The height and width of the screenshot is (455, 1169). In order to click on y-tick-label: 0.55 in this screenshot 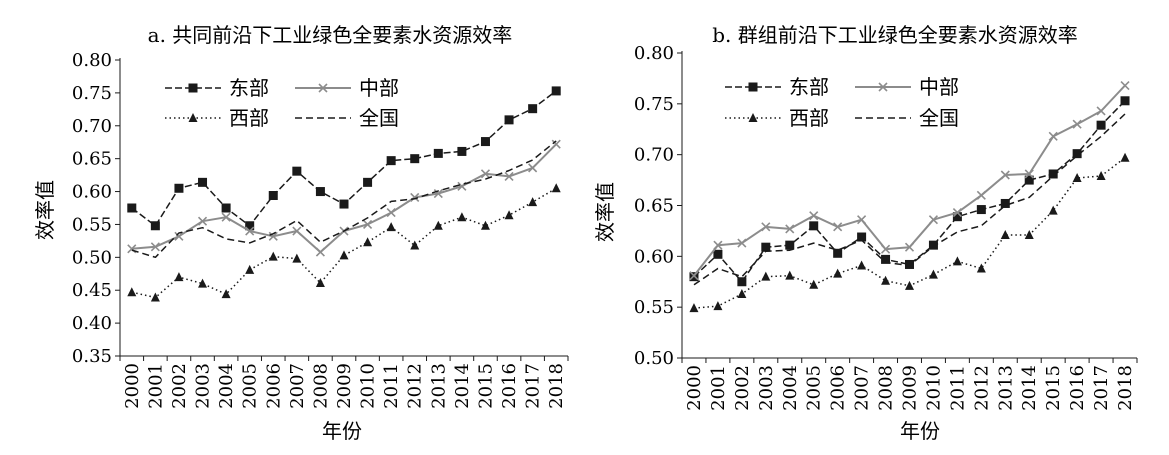, I will do `click(654, 307)`.